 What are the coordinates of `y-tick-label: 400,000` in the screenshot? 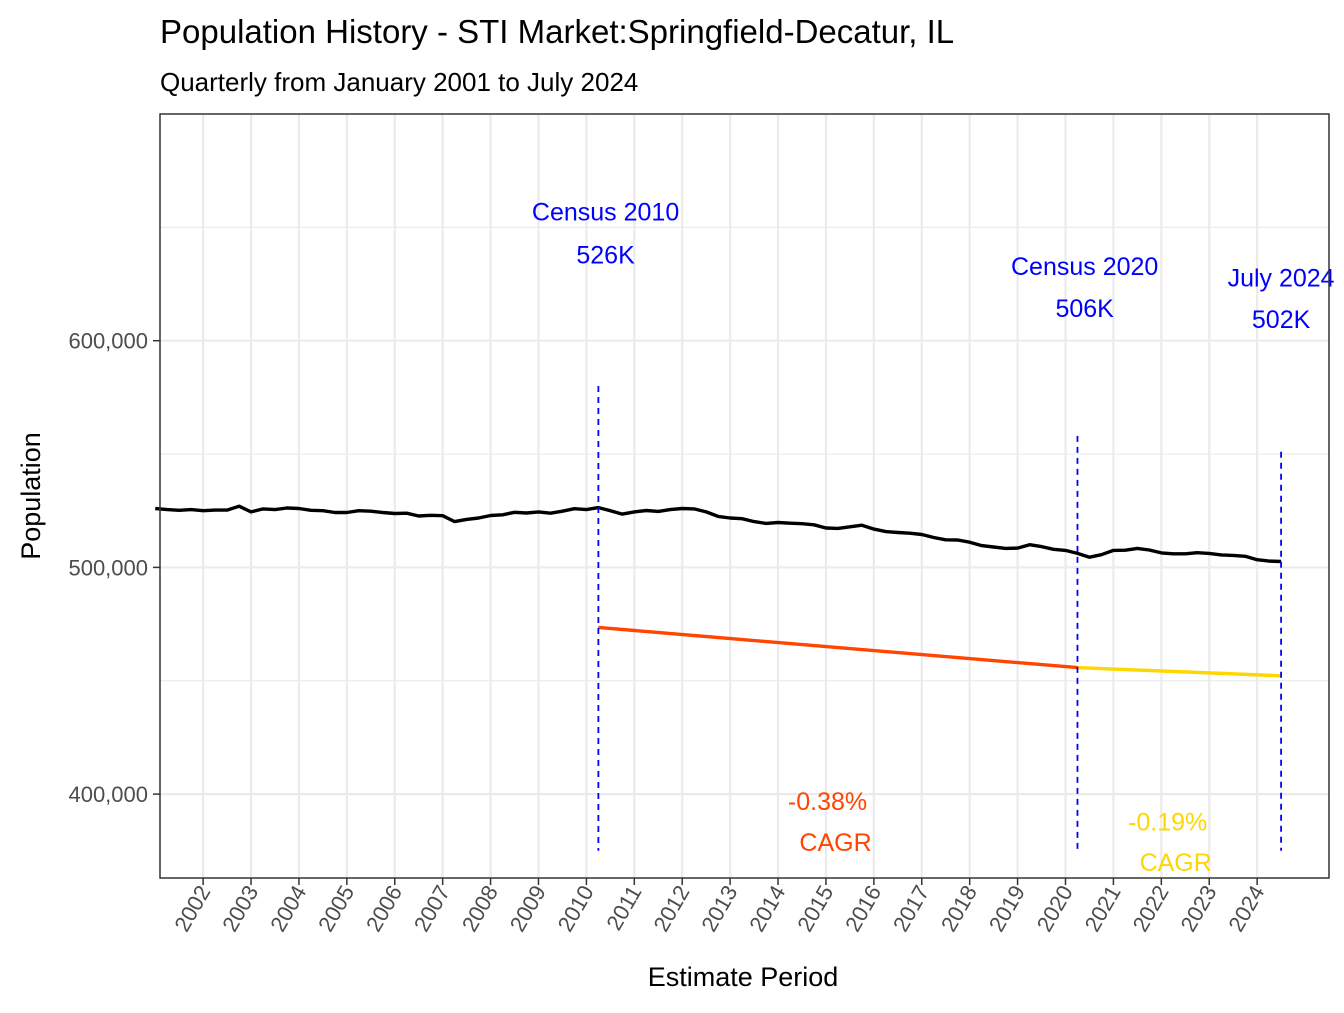 It's located at (108, 794).